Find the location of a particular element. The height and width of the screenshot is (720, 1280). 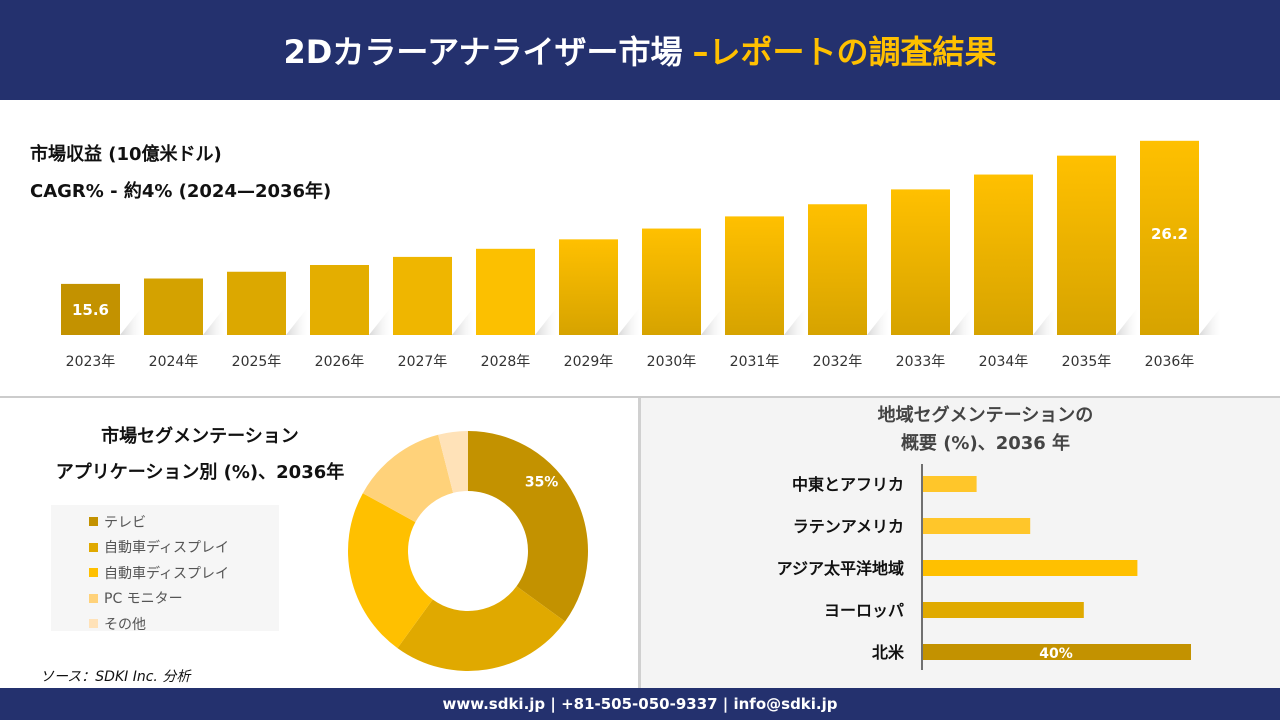

x-tick-label: 2025年 is located at coordinates (257, 362).